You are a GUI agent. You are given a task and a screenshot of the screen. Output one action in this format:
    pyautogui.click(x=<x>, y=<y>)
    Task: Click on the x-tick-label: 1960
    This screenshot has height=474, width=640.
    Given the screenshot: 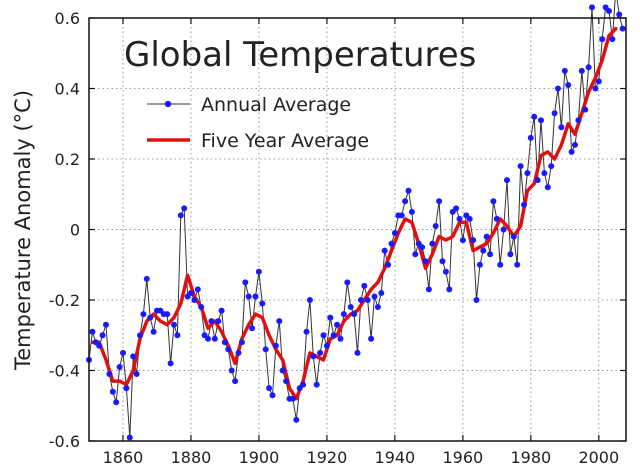 What is the action you would take?
    pyautogui.click(x=463, y=457)
    